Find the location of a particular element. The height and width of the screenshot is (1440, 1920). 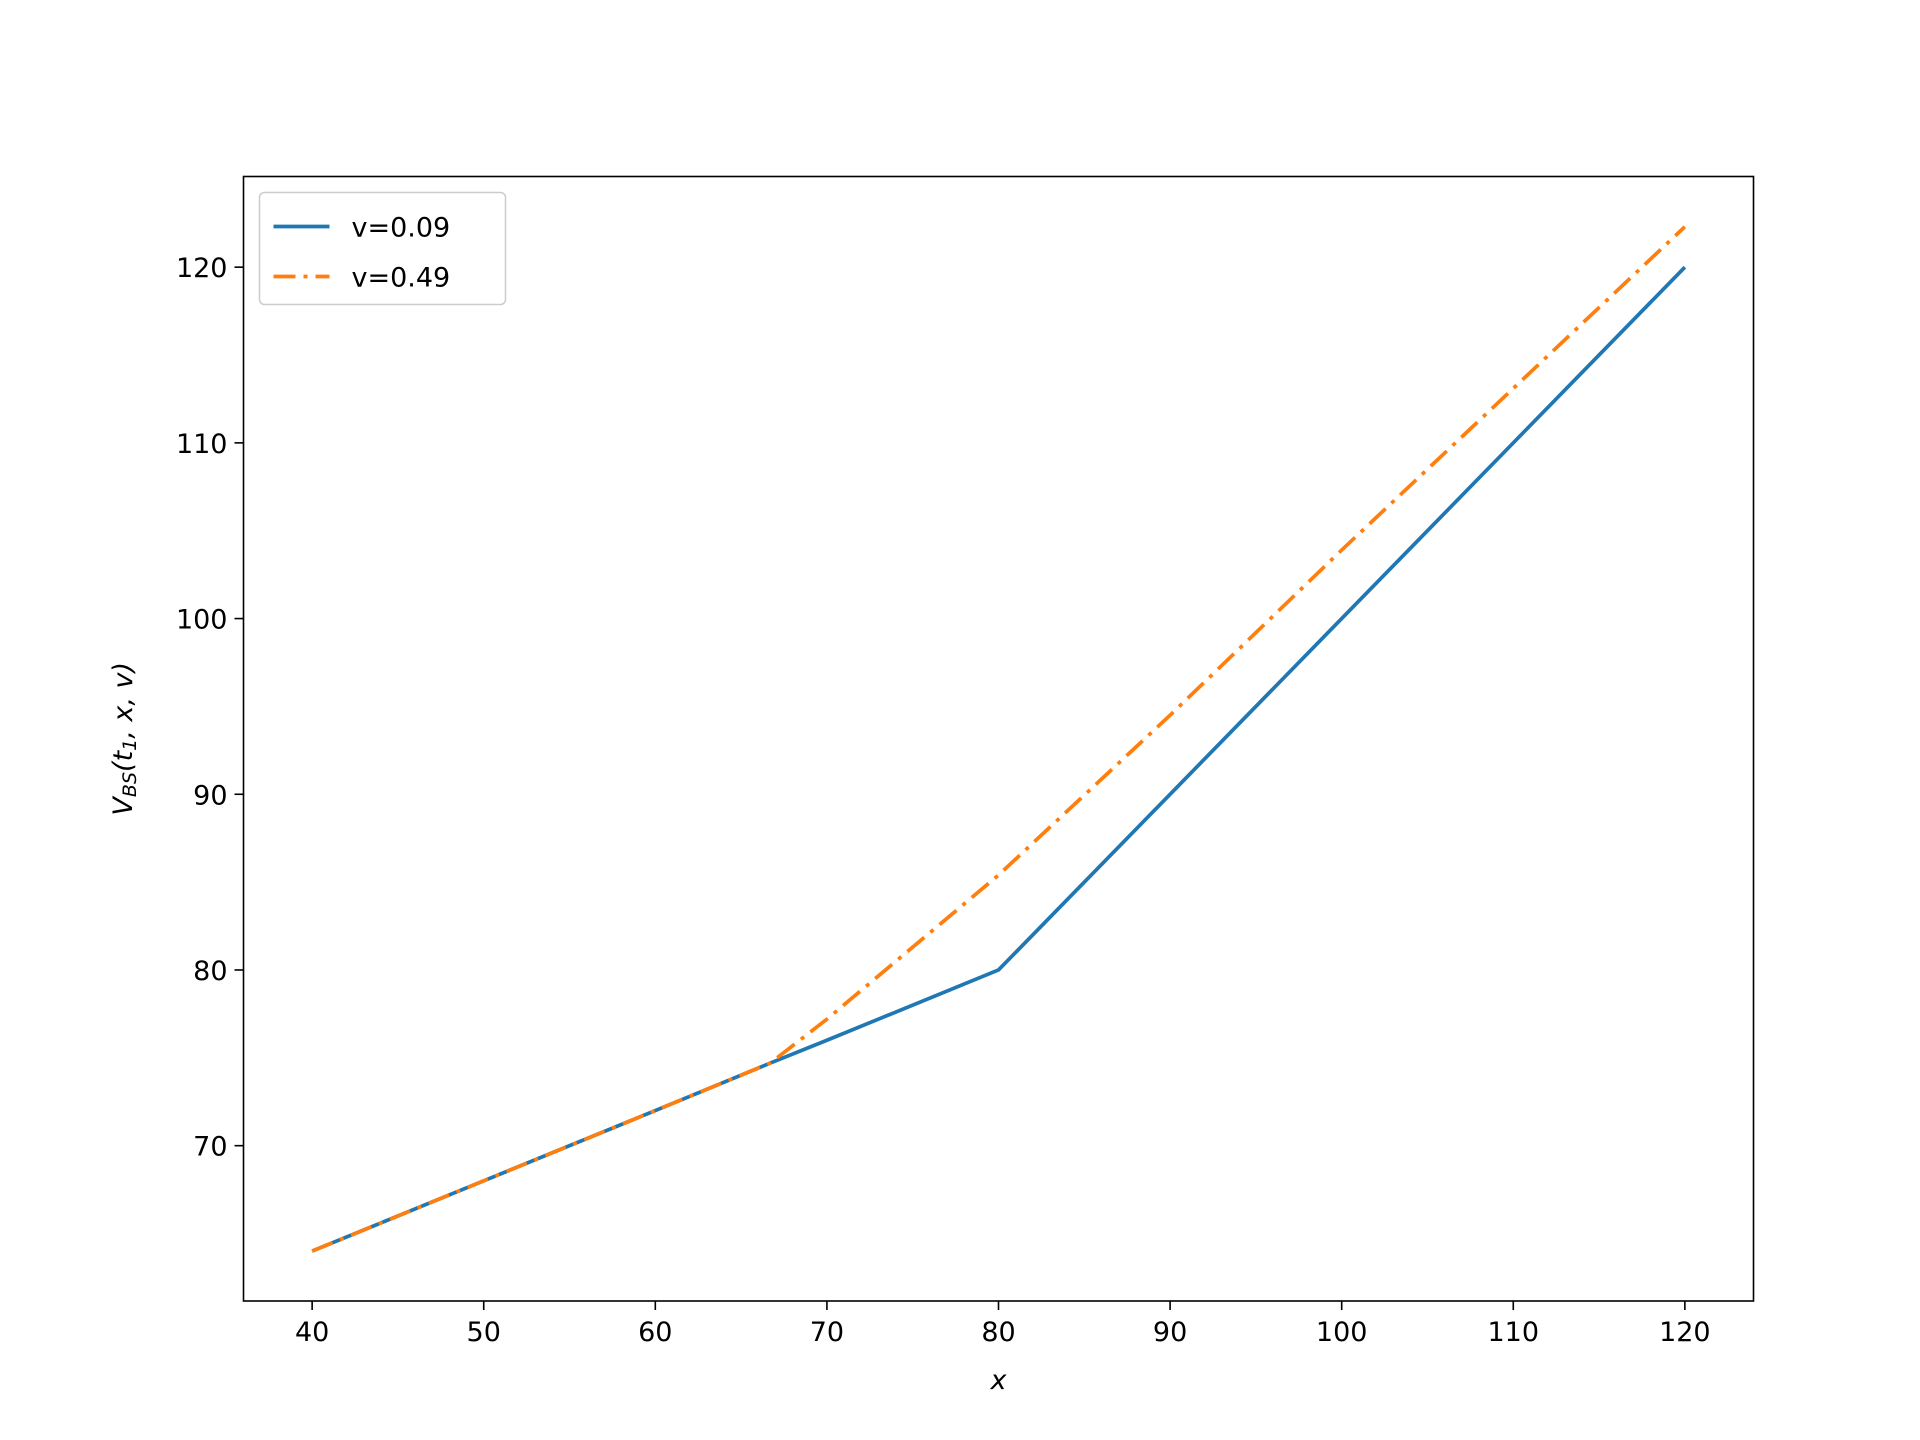

y-tick-label: 110 is located at coordinates (202, 444).